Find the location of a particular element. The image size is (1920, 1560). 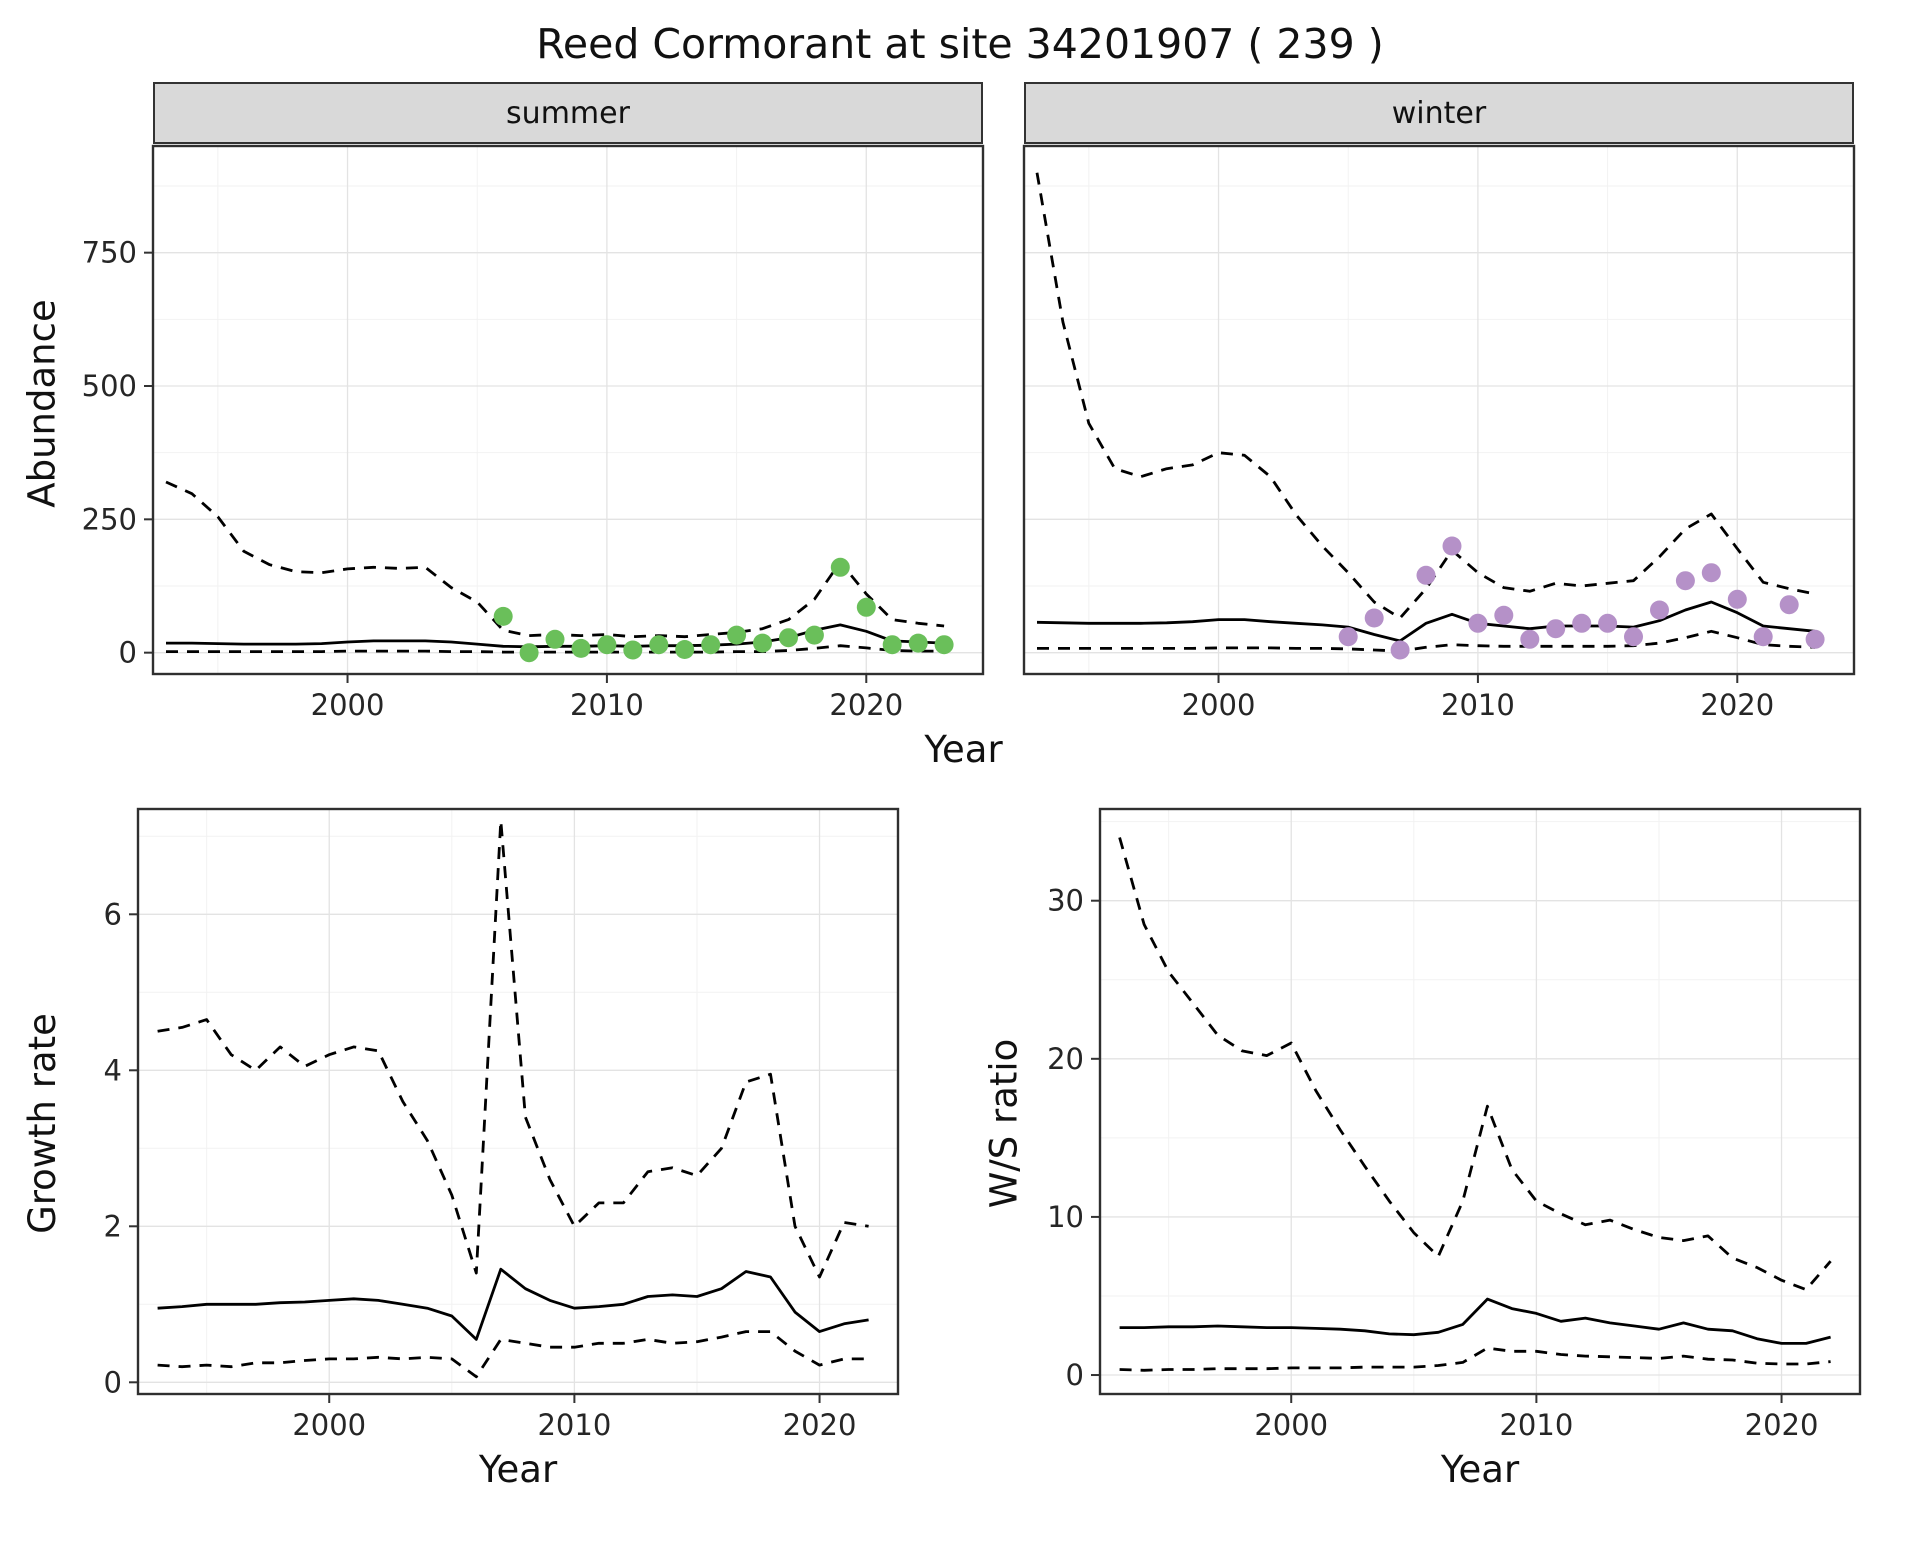

ws-ratio-y-axis-label-column: W/S ratio is located at coordinates (1004, 1123).